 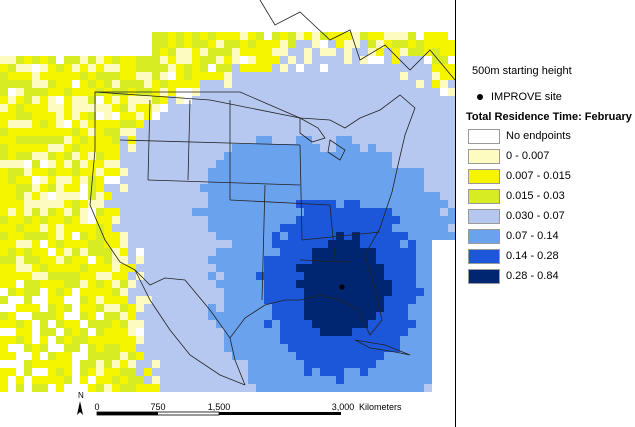 I want to click on scale-tick-750: 750, so click(x=157, y=407).